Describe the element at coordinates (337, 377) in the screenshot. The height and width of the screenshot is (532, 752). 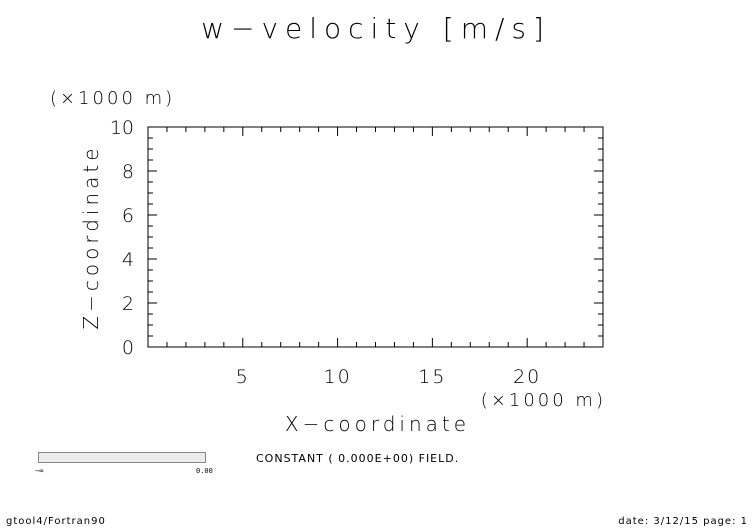
I see `x-tick-label: 10` at that location.